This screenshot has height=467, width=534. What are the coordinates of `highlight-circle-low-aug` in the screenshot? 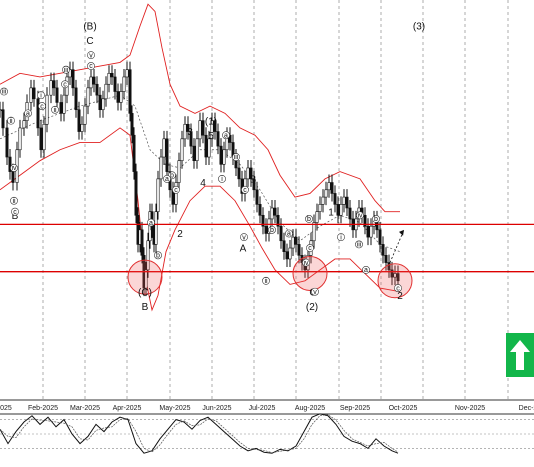 It's located at (310, 274).